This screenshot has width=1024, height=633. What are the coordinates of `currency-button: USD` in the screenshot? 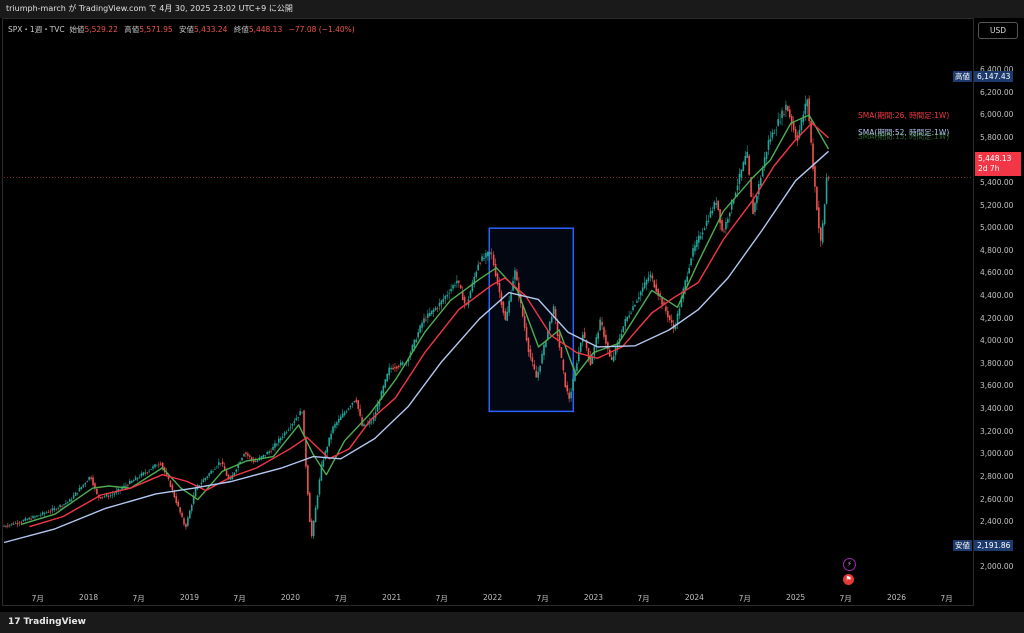 It's located at (998, 30).